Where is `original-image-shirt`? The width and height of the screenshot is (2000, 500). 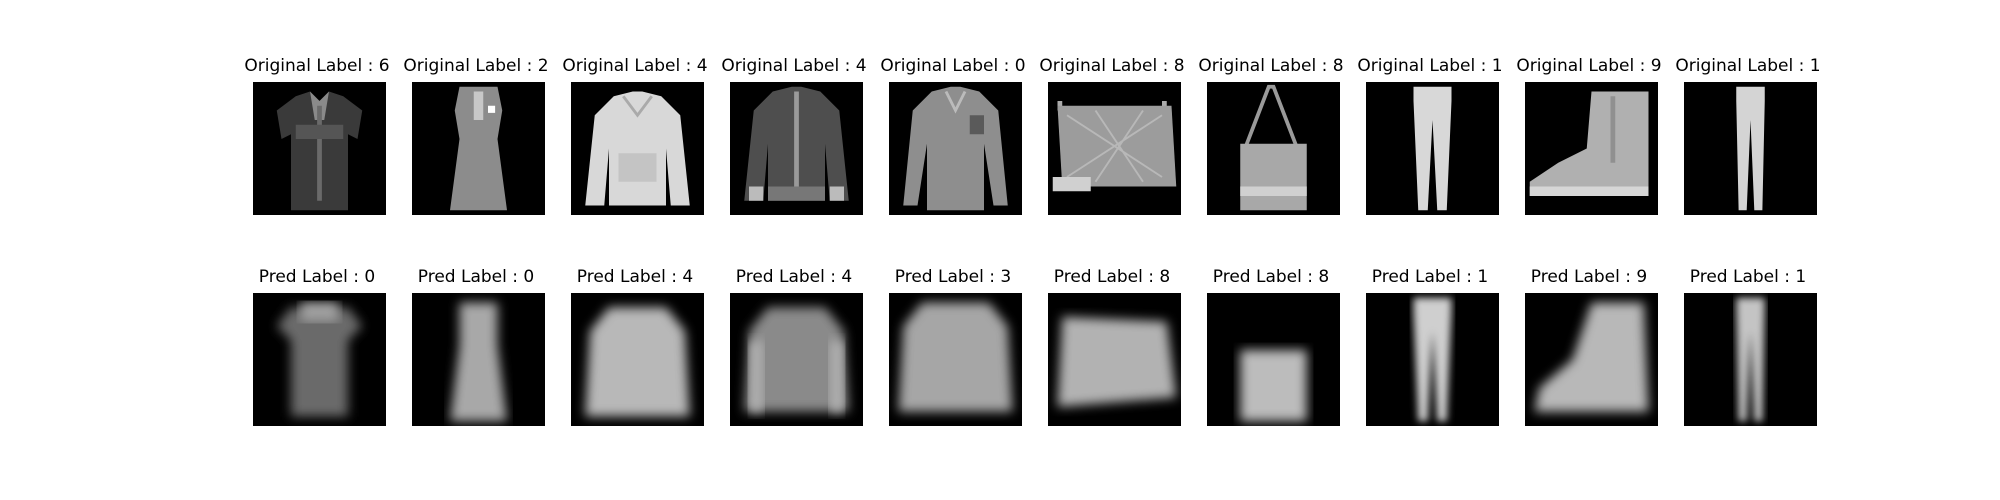 original-image-shirt is located at coordinates (319, 148).